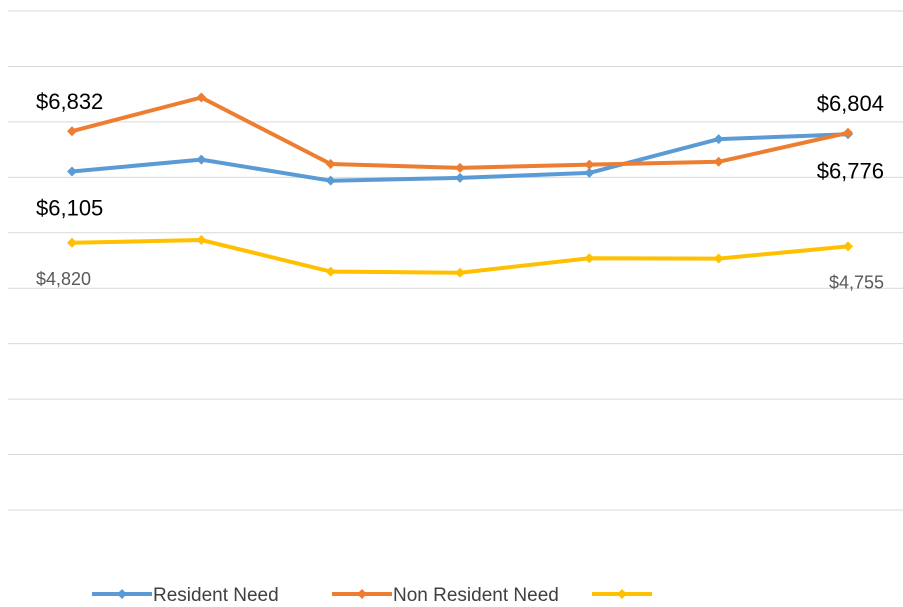 The height and width of the screenshot is (607, 903). Describe the element at coordinates (476, 595) in the screenshot. I see `legend-label: Non Resident Need` at that location.